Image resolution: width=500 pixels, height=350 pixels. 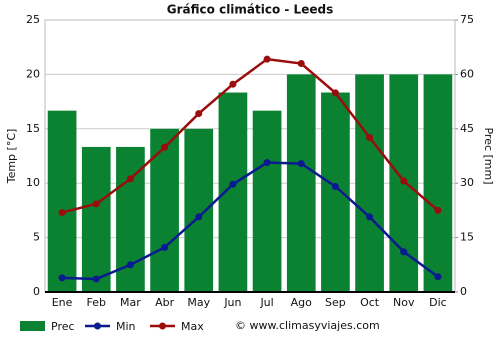 What do you see at coordinates (467, 237) in the screenshot?
I see `y2-tick-label: 15` at bounding box center [467, 237].